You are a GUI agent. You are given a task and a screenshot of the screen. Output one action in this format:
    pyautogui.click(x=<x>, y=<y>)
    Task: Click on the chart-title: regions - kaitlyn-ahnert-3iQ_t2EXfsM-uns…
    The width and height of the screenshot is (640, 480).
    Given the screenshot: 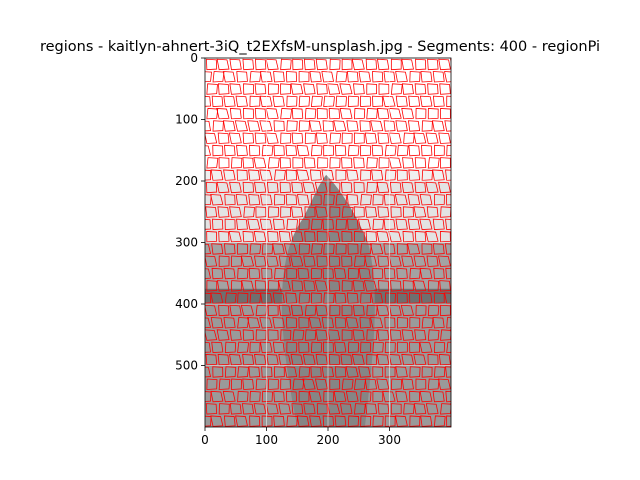 What is the action you would take?
    pyautogui.click(x=320, y=47)
    